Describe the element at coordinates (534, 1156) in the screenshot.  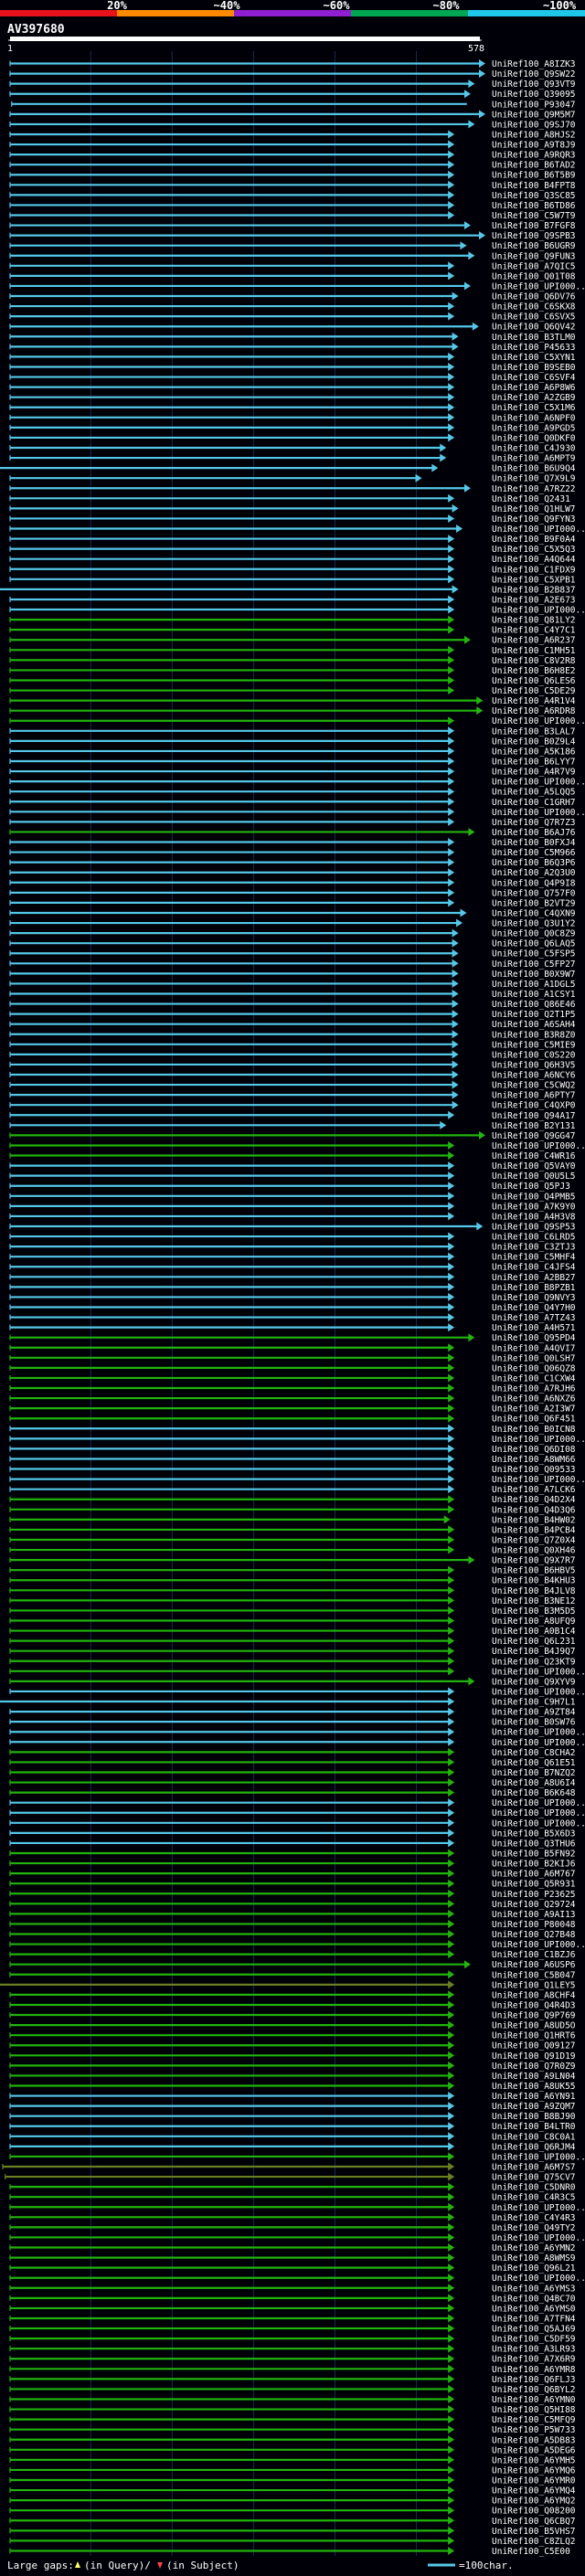
I see `hit-label: UniRef100_C4WR16` at that location.